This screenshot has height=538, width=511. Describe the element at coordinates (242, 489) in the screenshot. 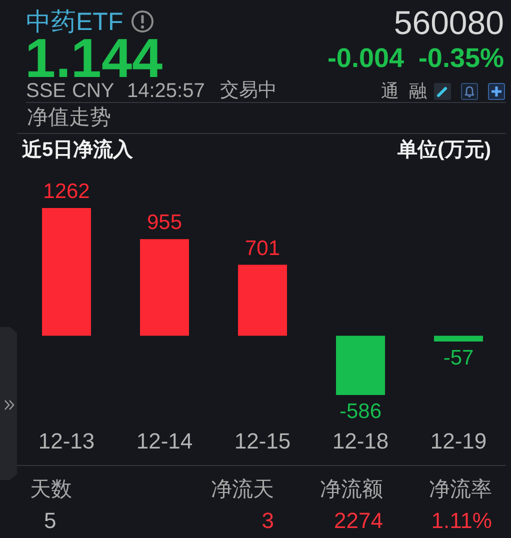

I see `text: 净流天` at that location.